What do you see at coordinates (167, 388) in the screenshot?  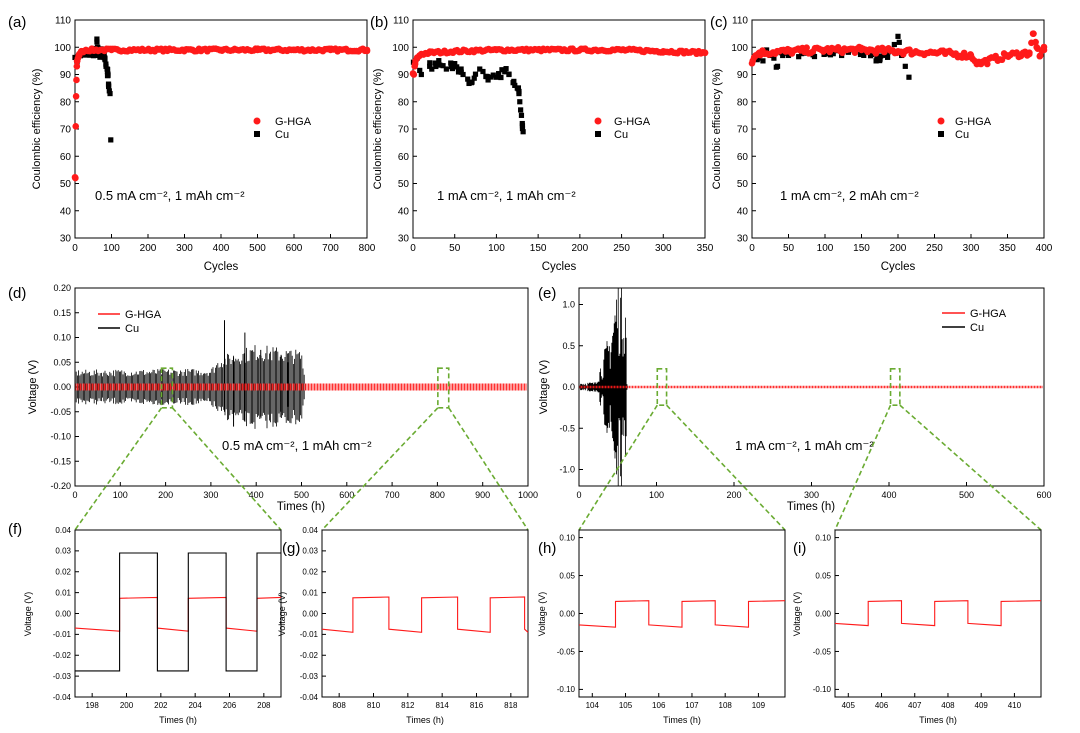 I see `zoom-window-box` at bounding box center [167, 388].